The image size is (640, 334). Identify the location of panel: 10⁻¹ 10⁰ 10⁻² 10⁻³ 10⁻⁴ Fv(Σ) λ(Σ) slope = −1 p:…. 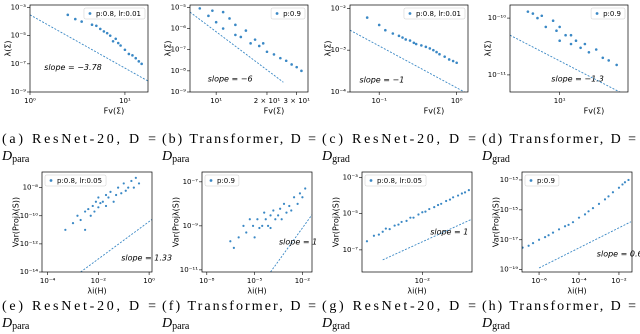
(398, 84).